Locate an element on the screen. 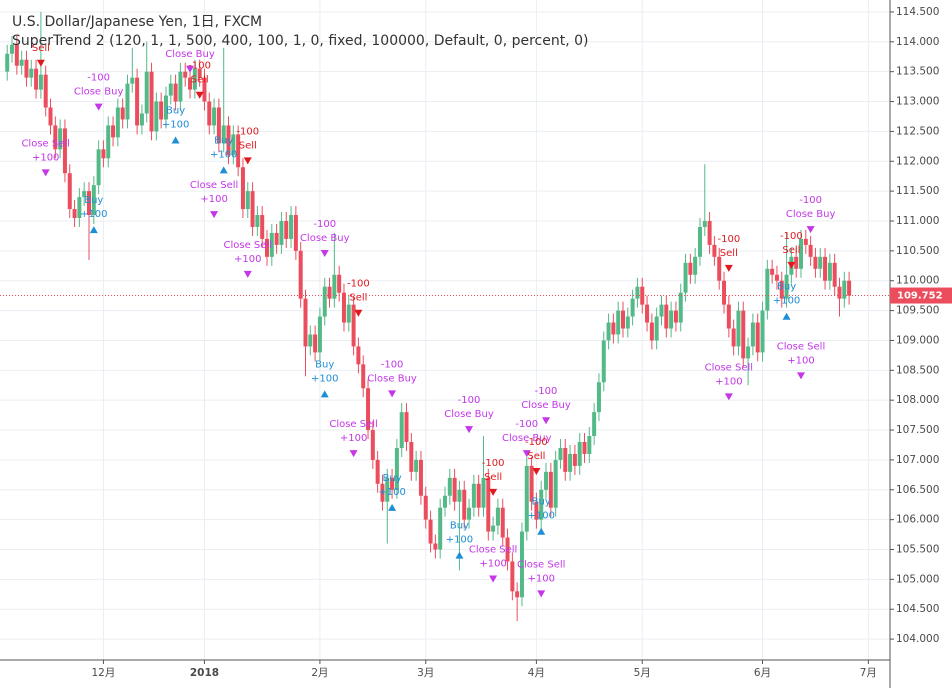 This screenshot has width=952, height=688. y-tick-label: 109.000 is located at coordinates (917, 340).